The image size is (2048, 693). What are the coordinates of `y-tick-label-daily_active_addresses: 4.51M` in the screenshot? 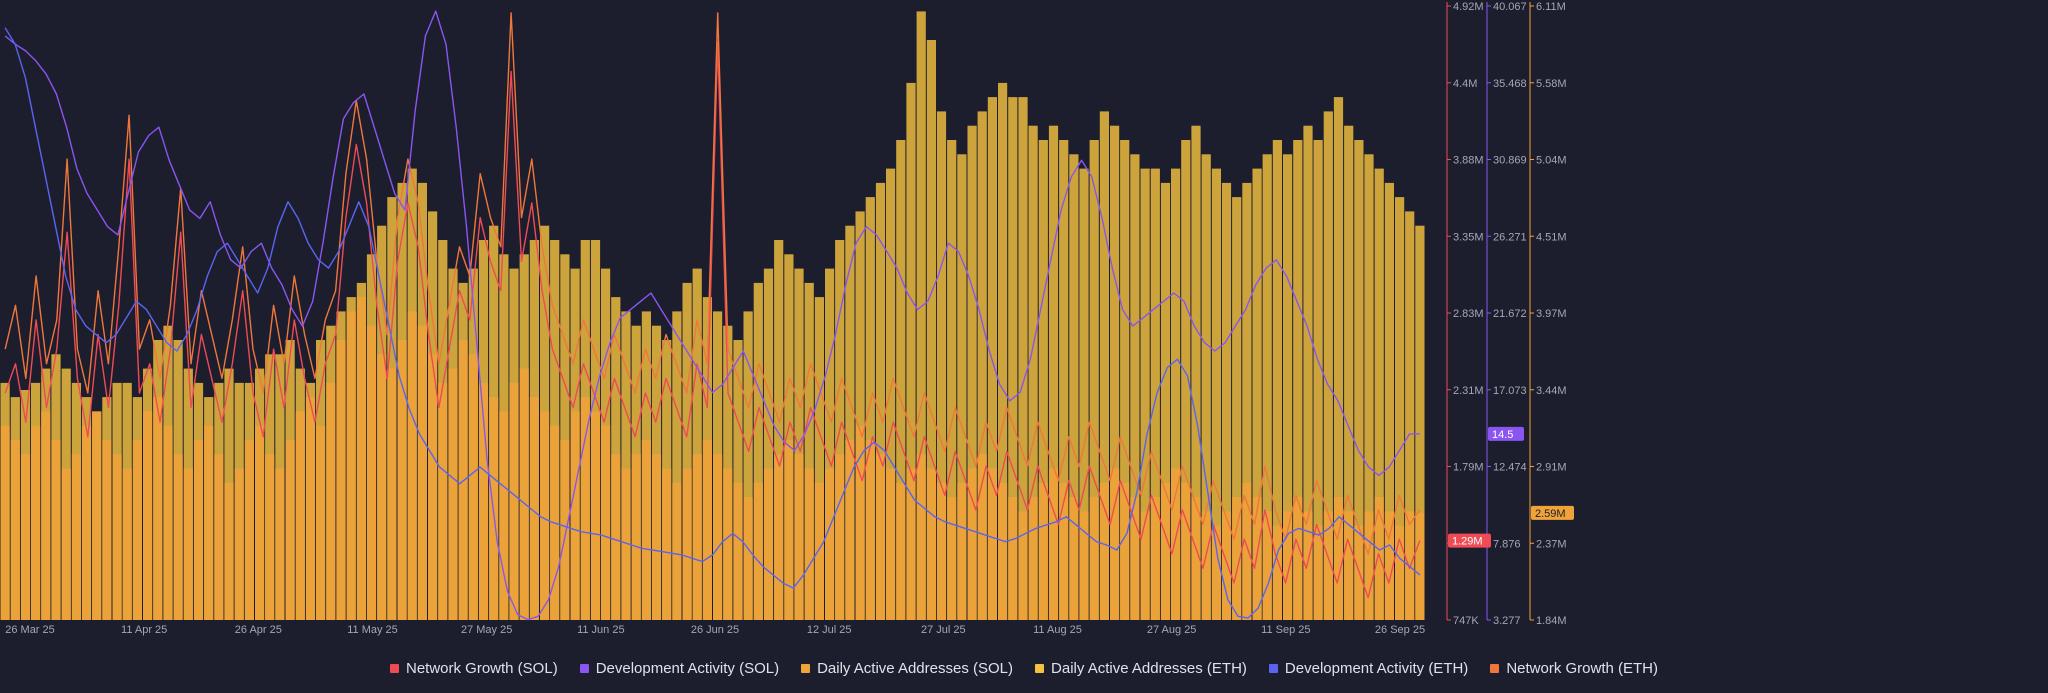 It's located at (1551, 237).